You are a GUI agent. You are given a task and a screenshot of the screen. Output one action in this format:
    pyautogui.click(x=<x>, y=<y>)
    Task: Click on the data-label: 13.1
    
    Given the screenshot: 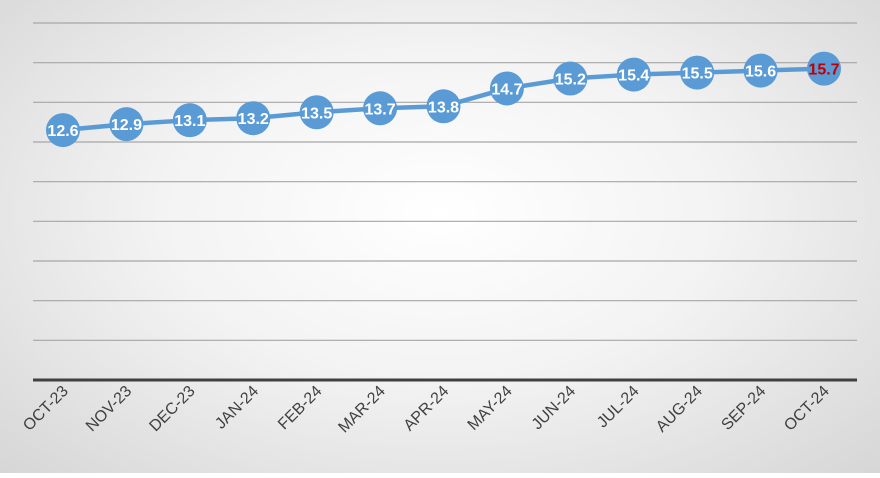 What is the action you would take?
    pyautogui.click(x=189, y=121)
    